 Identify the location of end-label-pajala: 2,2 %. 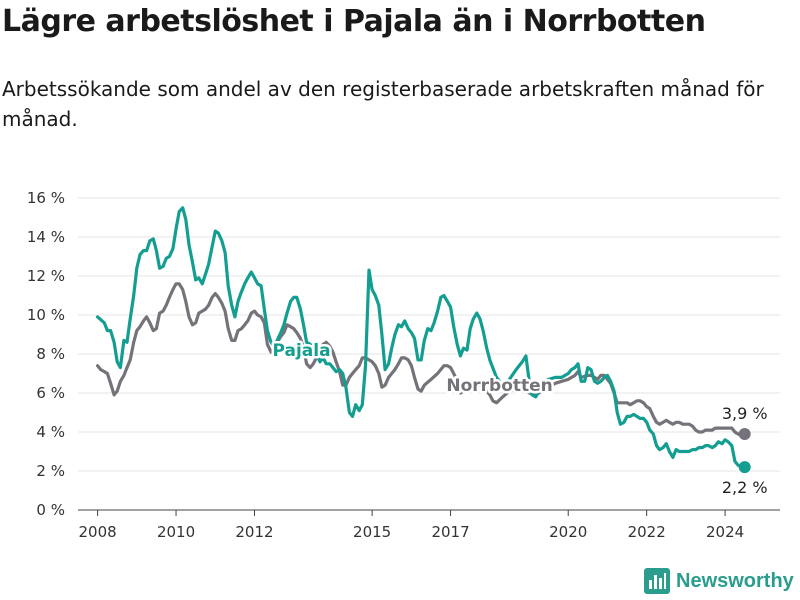
(745, 487).